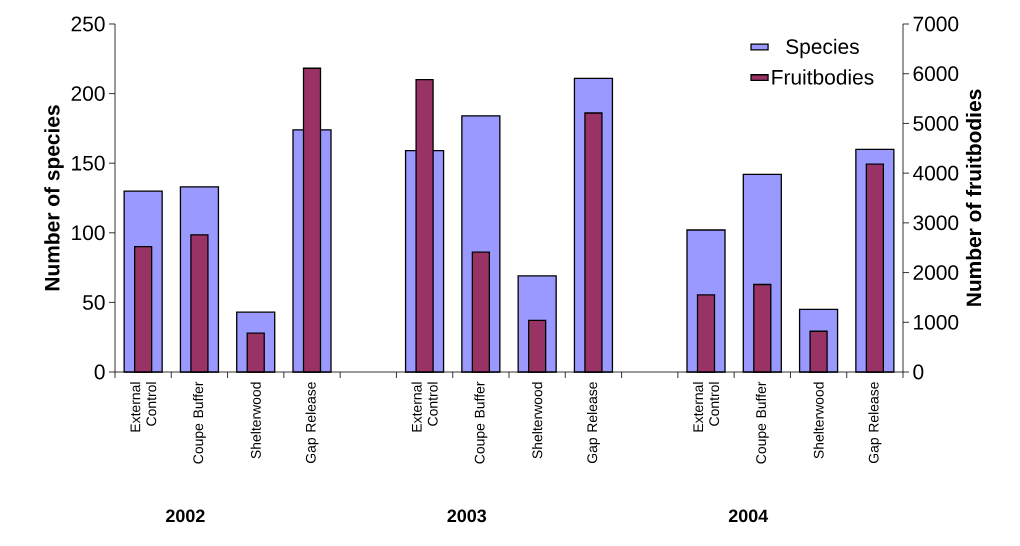  I want to click on y2-tick-label: 4000, so click(936, 173).